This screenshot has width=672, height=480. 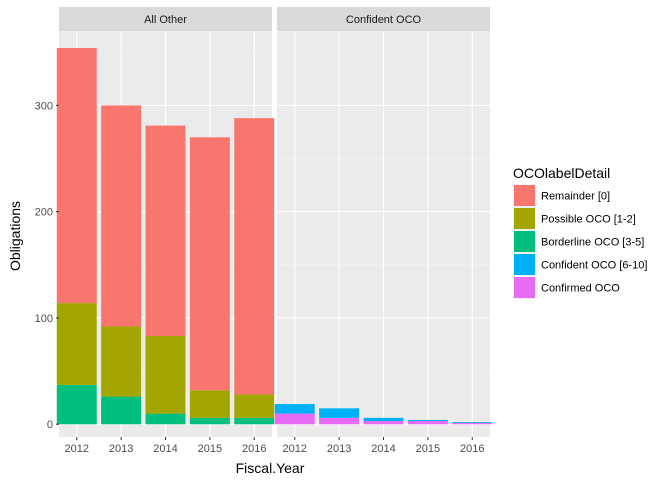 I want to click on y-tick-label: 200, so click(x=44, y=213).